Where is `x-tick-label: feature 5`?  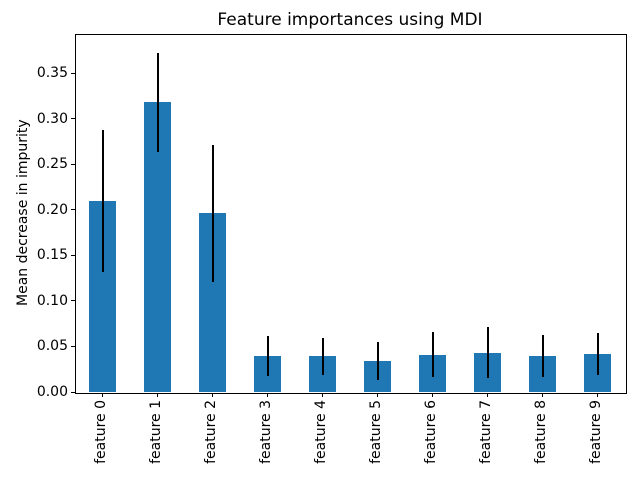
x-tick-label: feature 5 is located at coordinates (375, 432).